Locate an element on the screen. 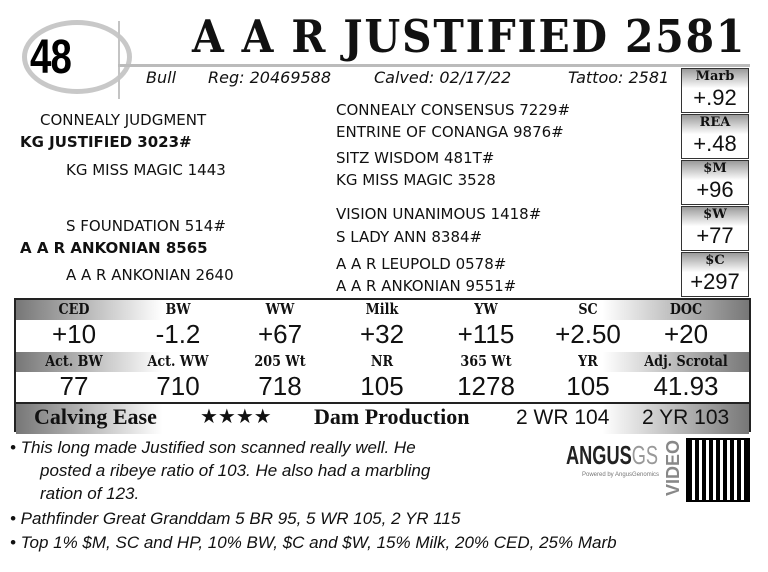 This screenshot has height=572, width=768. epds-value: +2.50 is located at coordinates (588, 334).